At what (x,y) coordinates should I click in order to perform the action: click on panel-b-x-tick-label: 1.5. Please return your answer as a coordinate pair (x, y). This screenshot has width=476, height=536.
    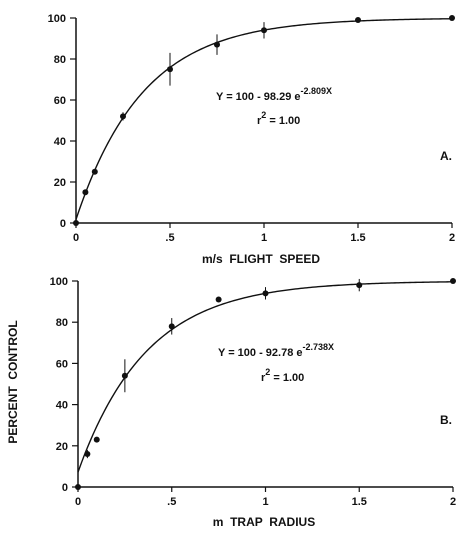
    Looking at the image, I should click on (359, 502).